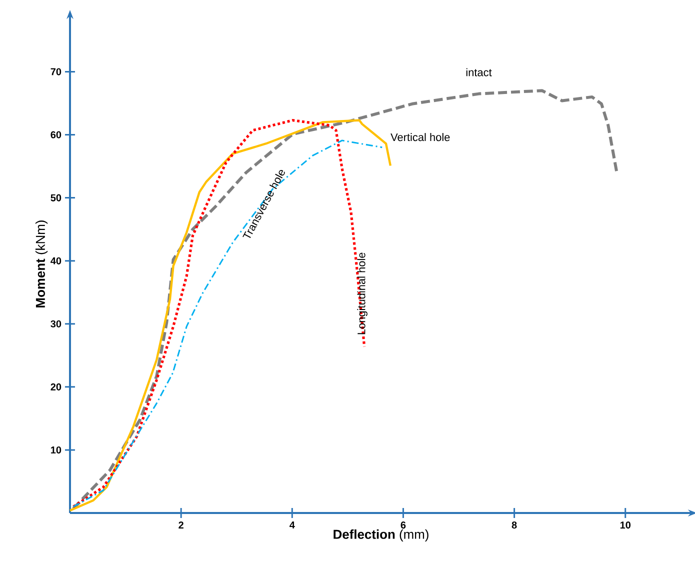  What do you see at coordinates (41, 264) in the screenshot?
I see `y-axis-title: Moment (kNm)` at bounding box center [41, 264].